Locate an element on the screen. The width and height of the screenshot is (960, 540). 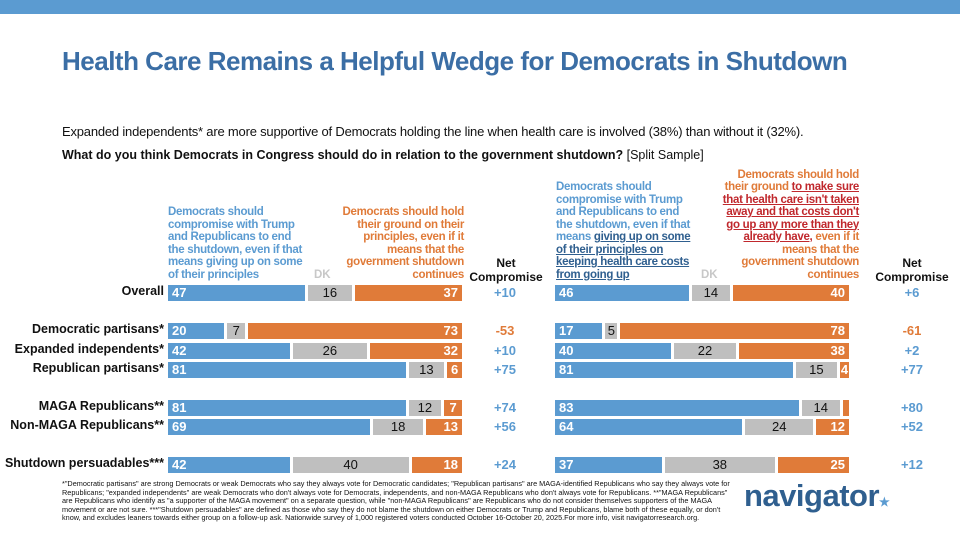
hold-bar: 13 is located at coordinates (444, 427).